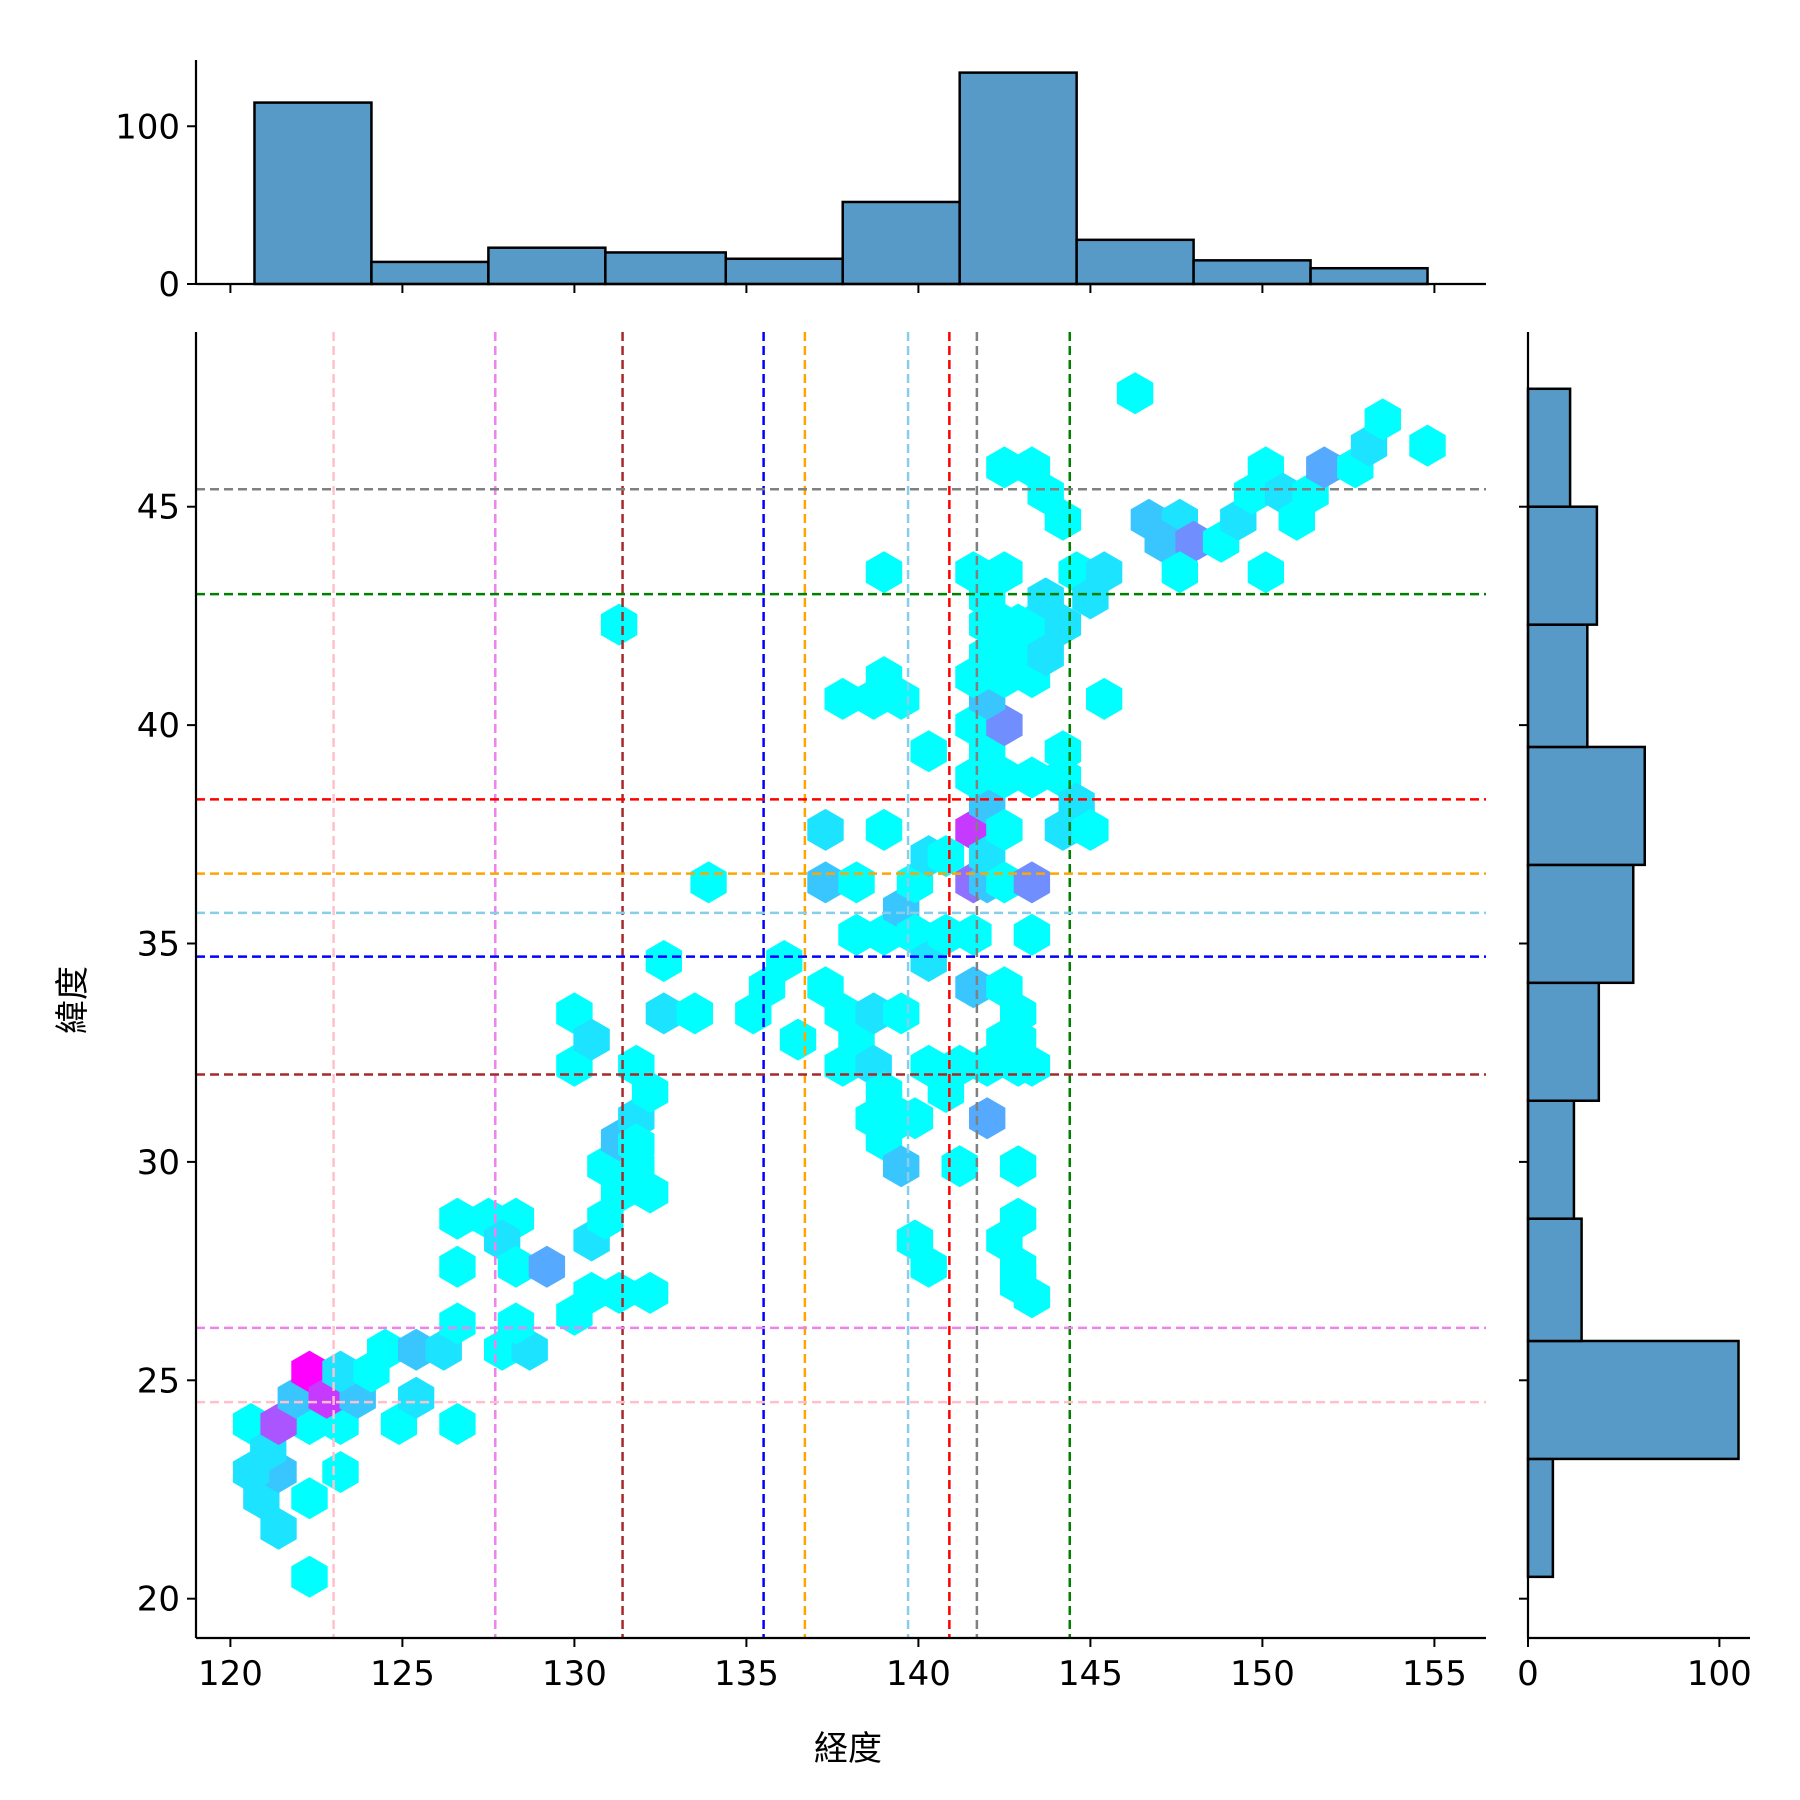 The width and height of the screenshot is (1800, 1800). Describe the element at coordinates (800, 182) in the screenshot. I see `top-histogram: 0 100` at that location.